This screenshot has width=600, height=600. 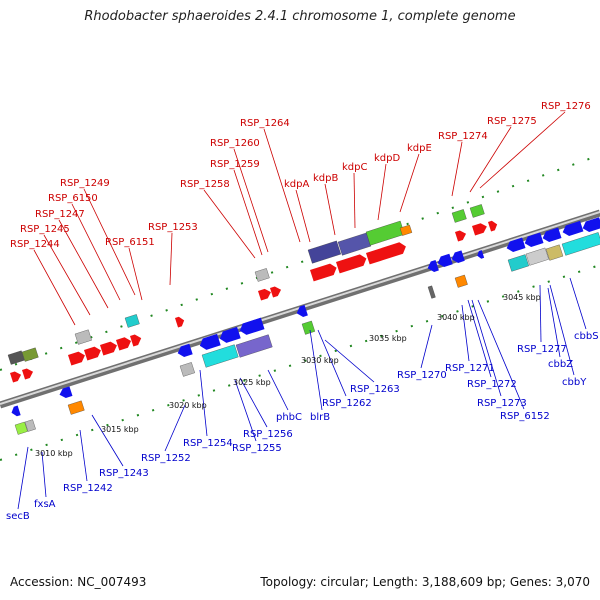 What do you see at coordinates (54, 453) in the screenshot?
I see `tick-label: 3010 kbp` at bounding box center [54, 453].